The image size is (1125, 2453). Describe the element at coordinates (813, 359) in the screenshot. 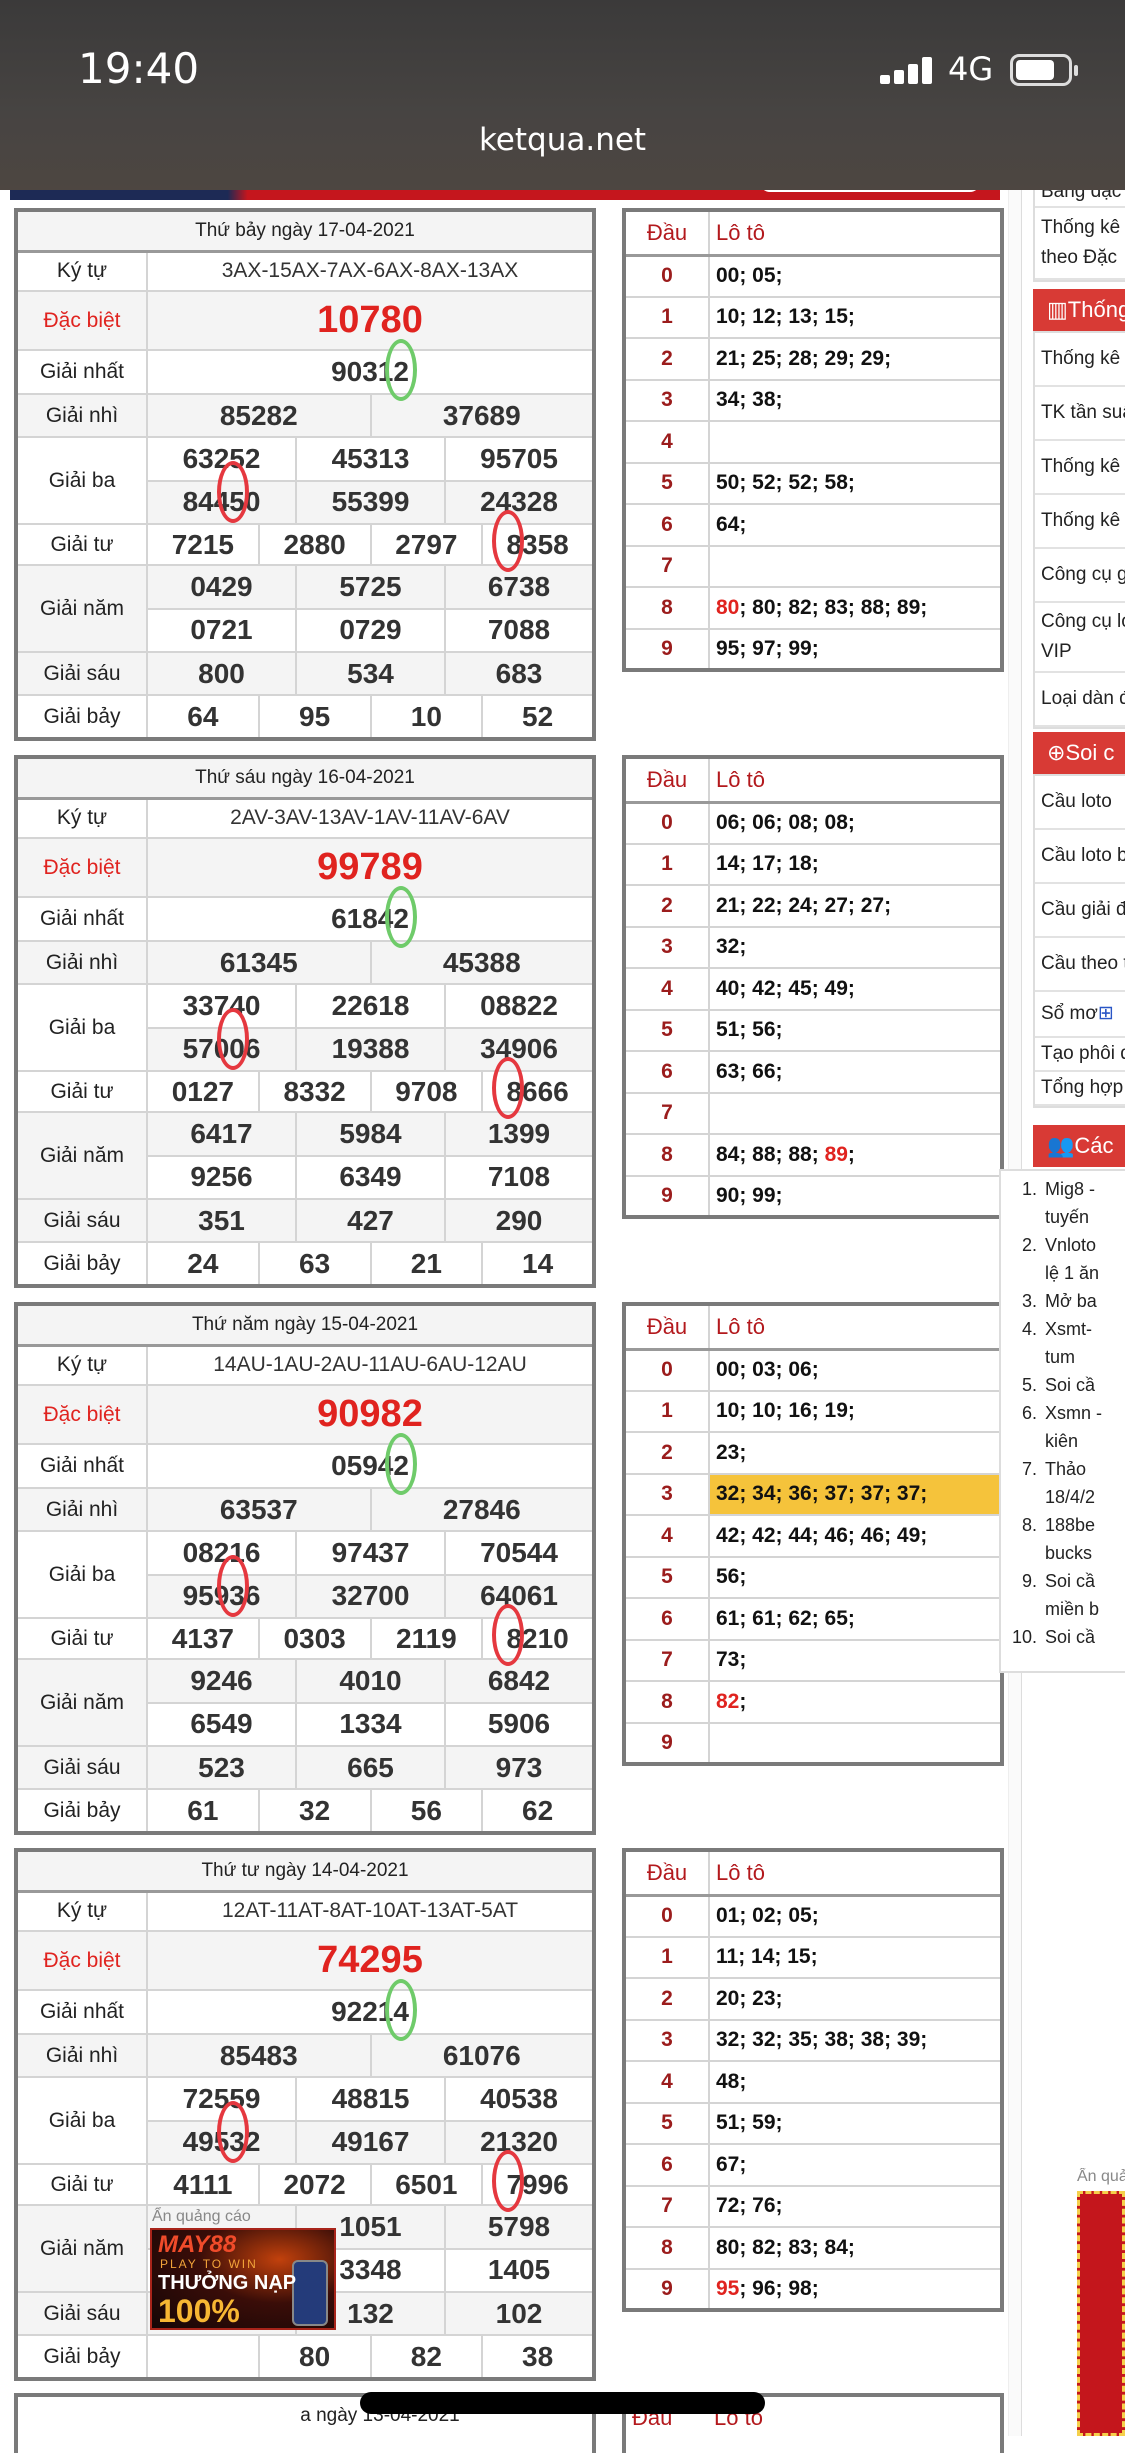

I see `loto-row: 2 21; 25; 28; 29; 29;` at that location.